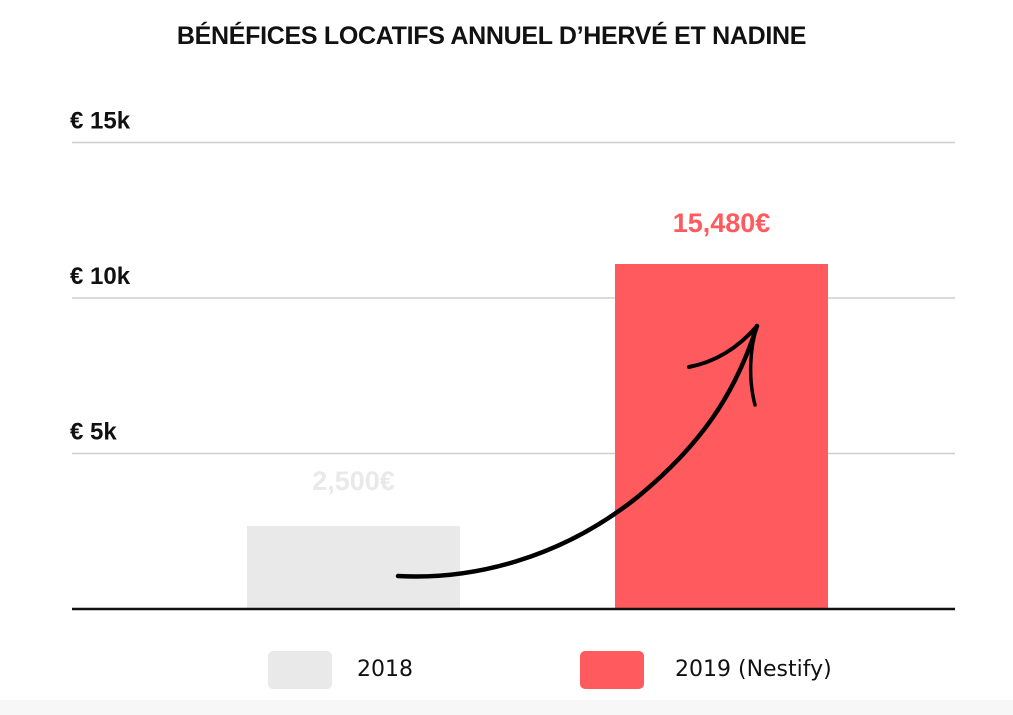 The width and height of the screenshot is (1013, 715). I want to click on data-label-2019: 15,480€, so click(722, 223).